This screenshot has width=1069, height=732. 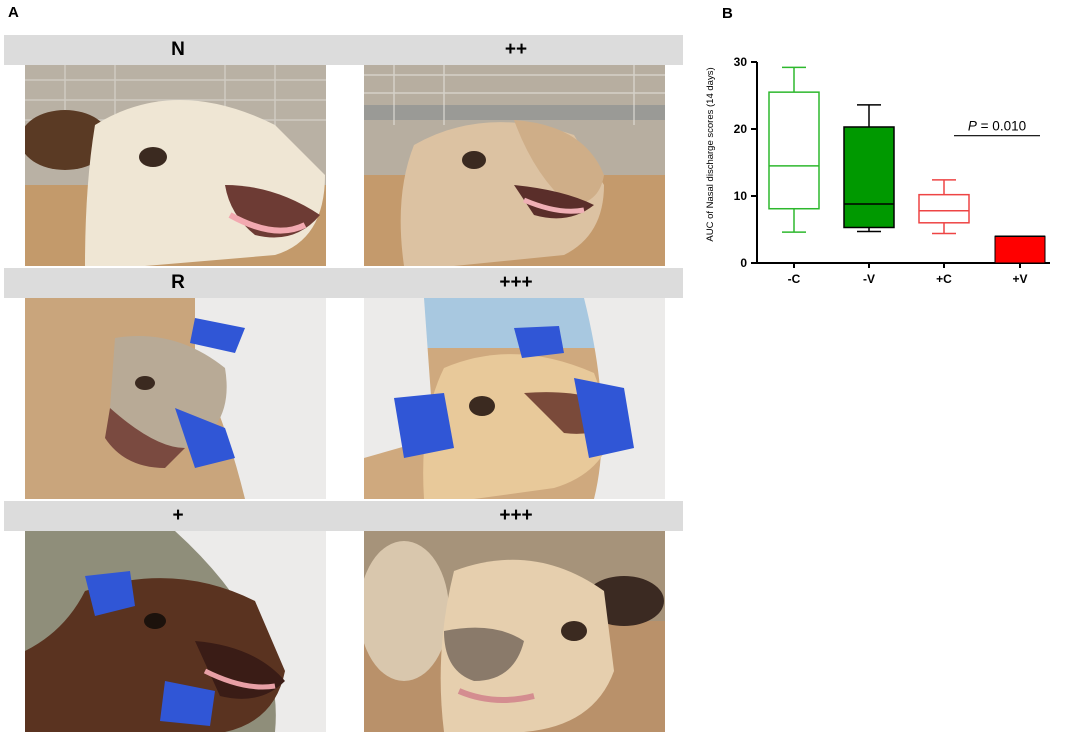 I want to click on box-bar, so click(x=1020, y=249).